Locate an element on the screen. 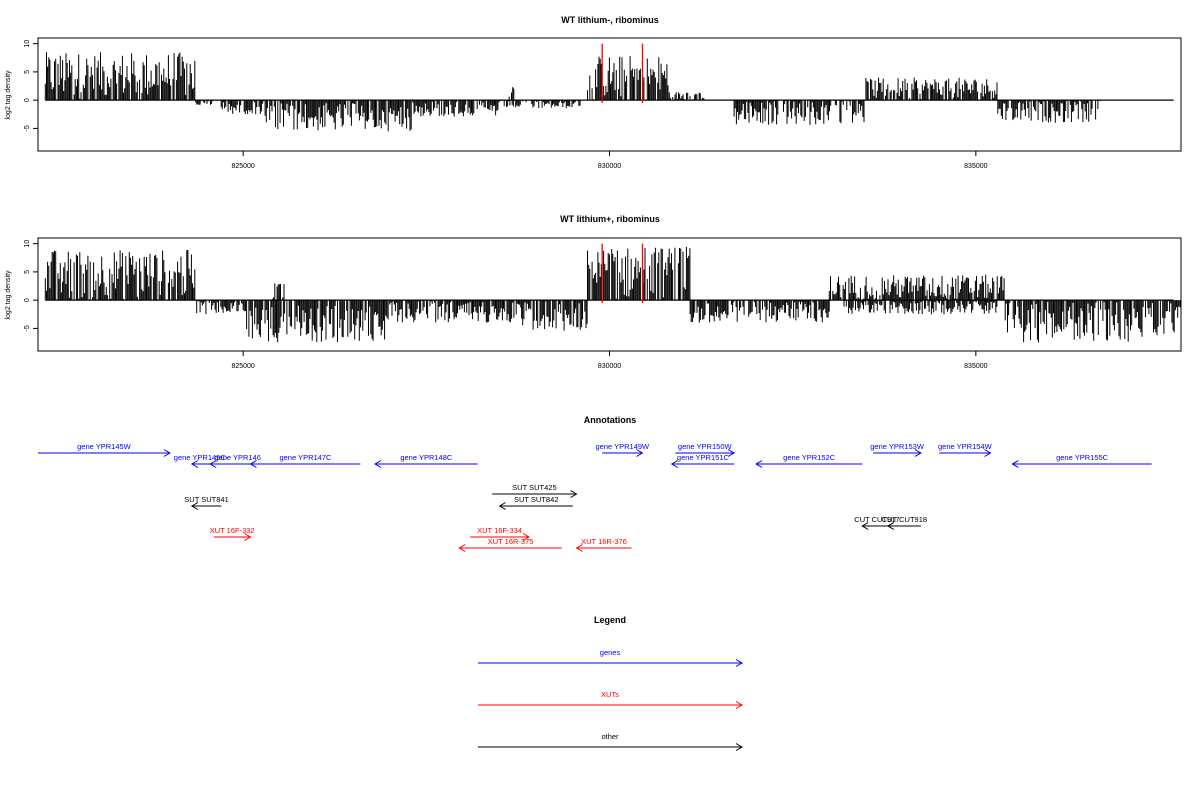  annotation-feature: gene YPR154W is located at coordinates (965, 449).